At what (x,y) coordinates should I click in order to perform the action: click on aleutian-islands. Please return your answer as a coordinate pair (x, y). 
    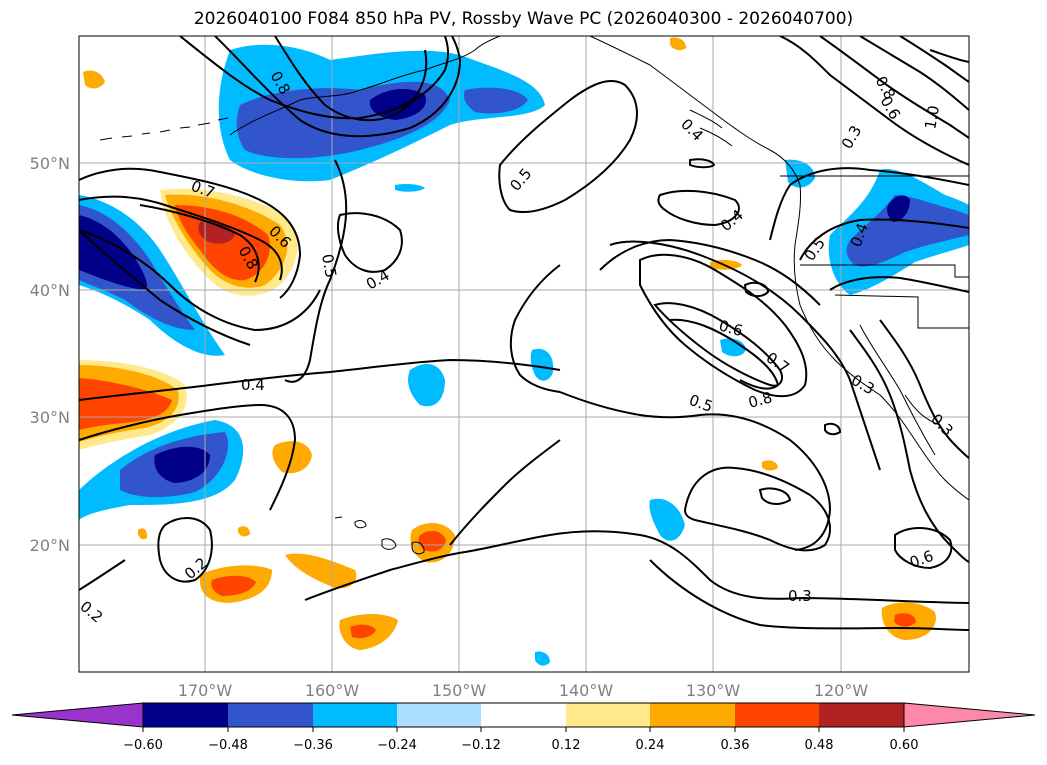
    Looking at the image, I should click on (164, 129).